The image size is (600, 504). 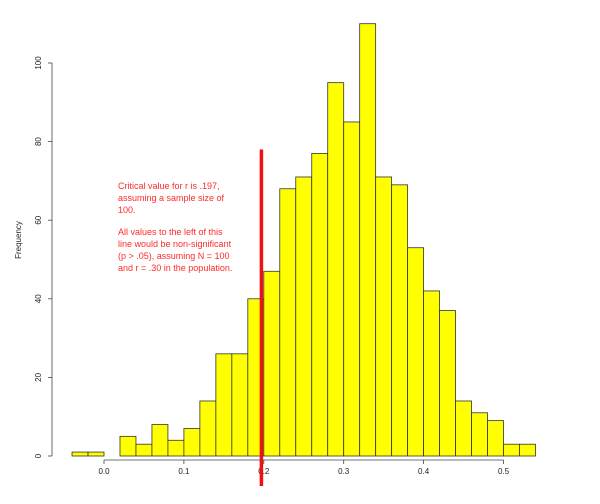 I want to click on x-tick-label: 0.1, so click(x=184, y=471).